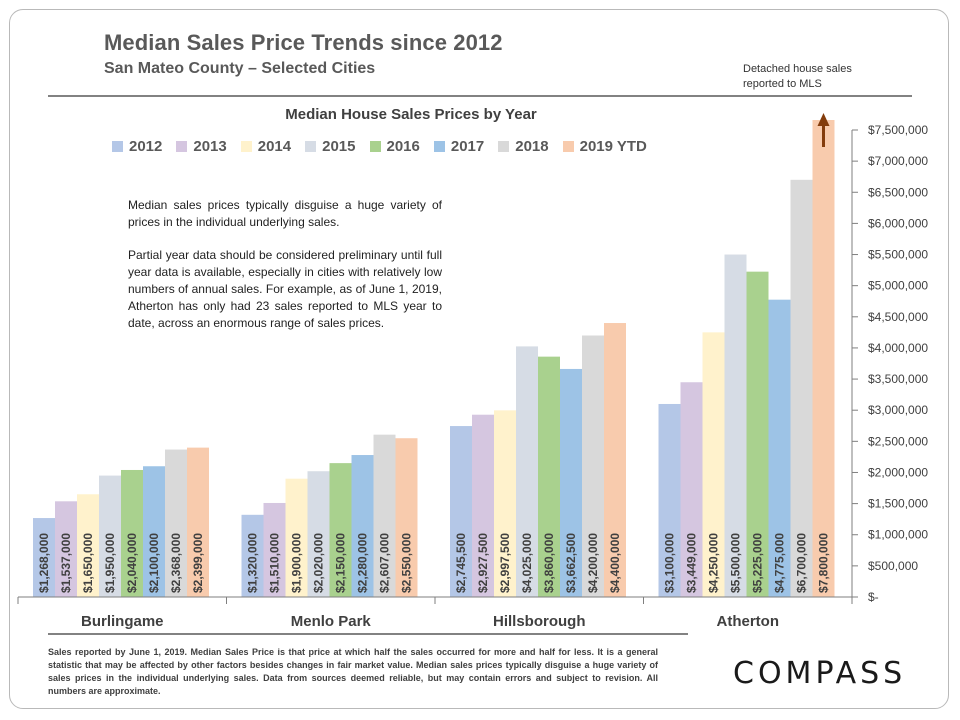 This screenshot has width=960, height=720. What do you see at coordinates (461, 563) in the screenshot?
I see `data-label: $2,745,500` at bounding box center [461, 563].